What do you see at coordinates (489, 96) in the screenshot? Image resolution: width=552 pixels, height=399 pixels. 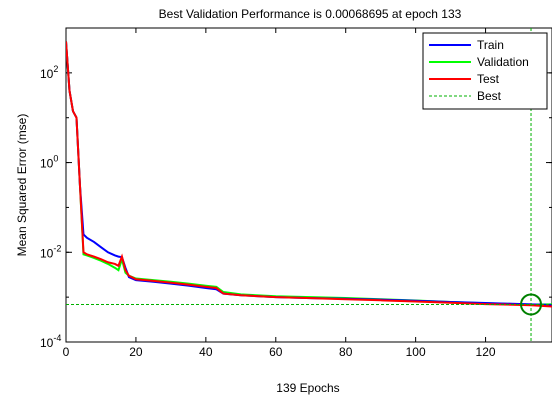 I see `legend-label-best: Best` at bounding box center [489, 96].